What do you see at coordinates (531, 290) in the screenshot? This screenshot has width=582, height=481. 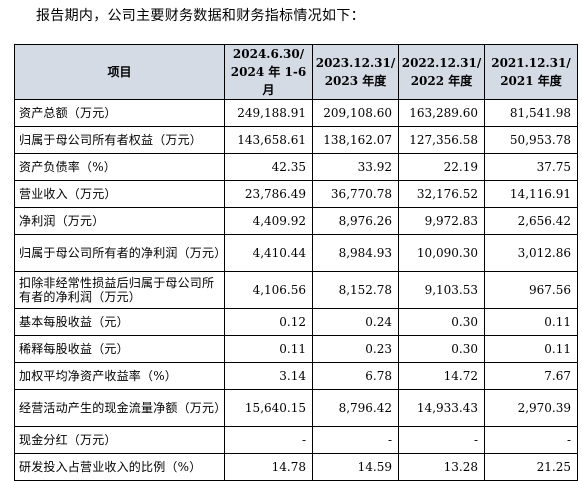 I see `cell-value: 967.56` at bounding box center [531, 290].